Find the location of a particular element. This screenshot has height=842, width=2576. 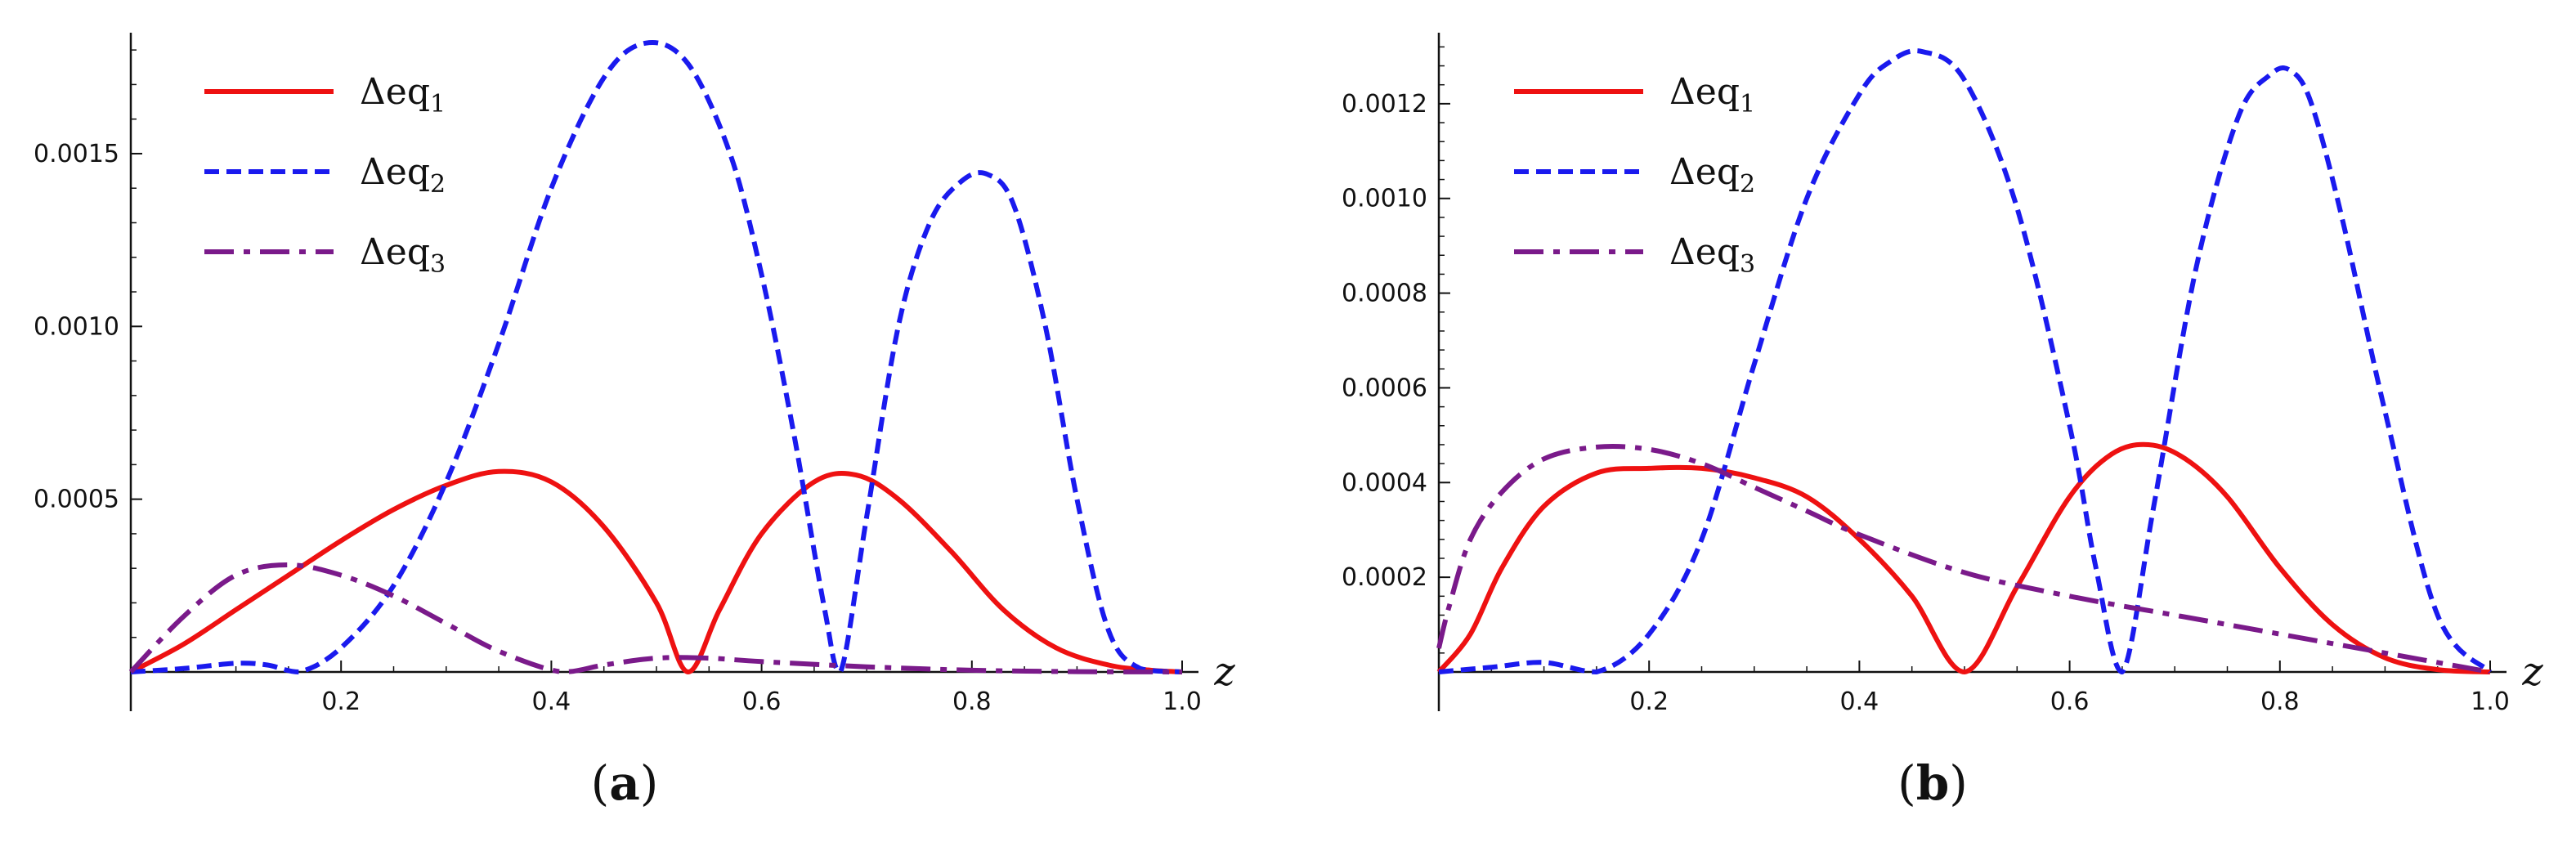

y-tick-label: 0.0002 is located at coordinates (1384, 577).